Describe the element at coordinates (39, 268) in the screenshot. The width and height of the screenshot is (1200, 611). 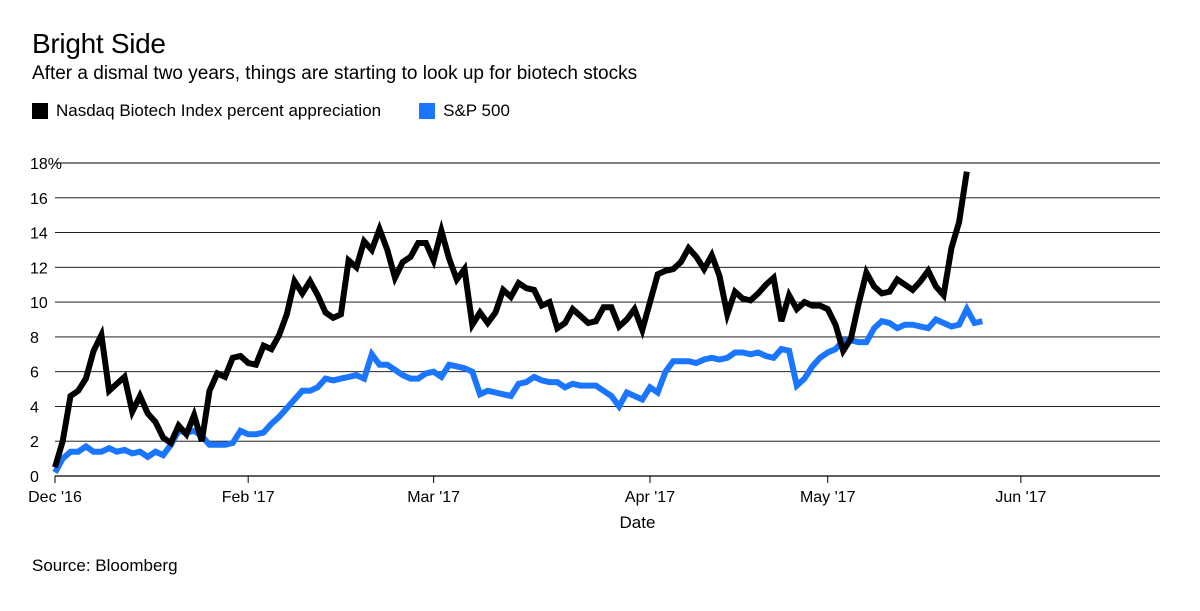
I see `y-tick-label: 12` at that location.